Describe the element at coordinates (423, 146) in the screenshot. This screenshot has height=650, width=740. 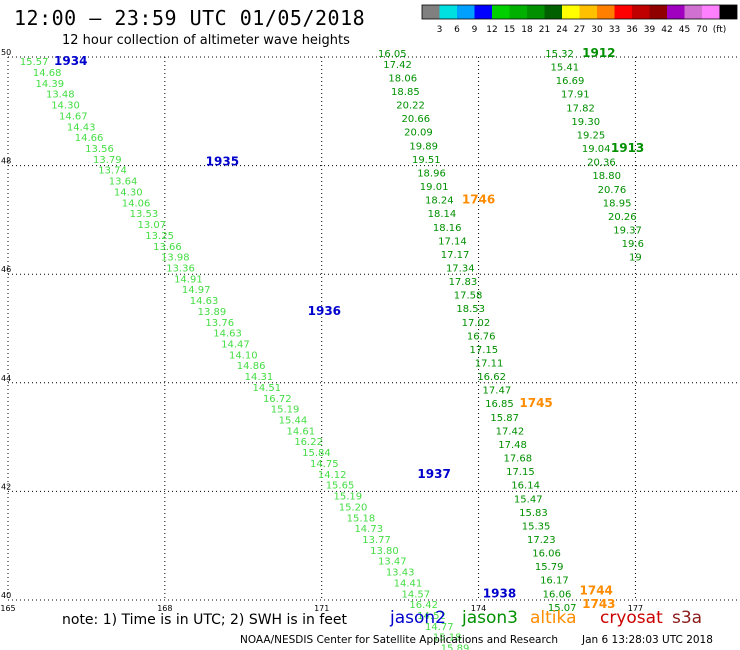
I see `wave-height-label: 19.89` at that location.